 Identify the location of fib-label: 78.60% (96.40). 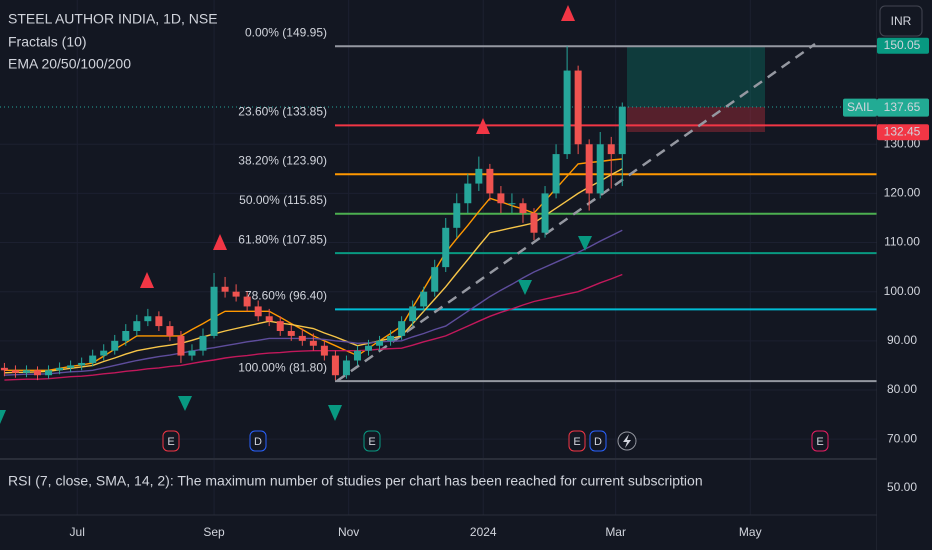
(286, 296).